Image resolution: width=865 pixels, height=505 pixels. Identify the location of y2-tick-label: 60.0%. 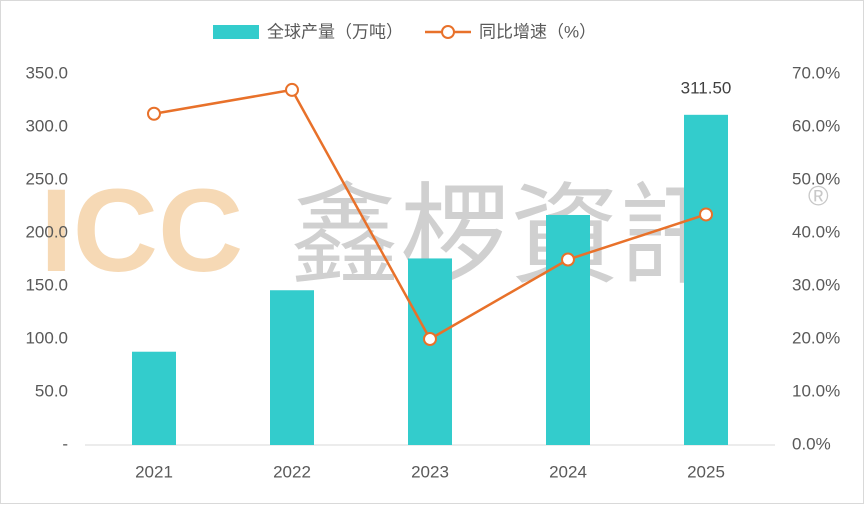
(816, 125).